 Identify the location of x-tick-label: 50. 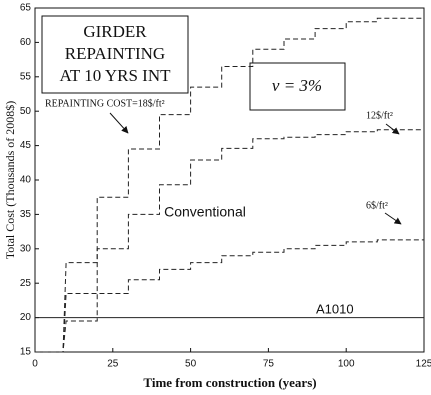
(191, 364).